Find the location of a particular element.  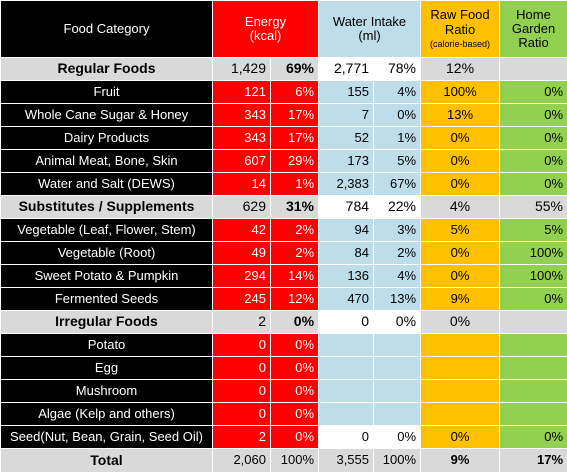

food-energy: 343 is located at coordinates (242, 115).